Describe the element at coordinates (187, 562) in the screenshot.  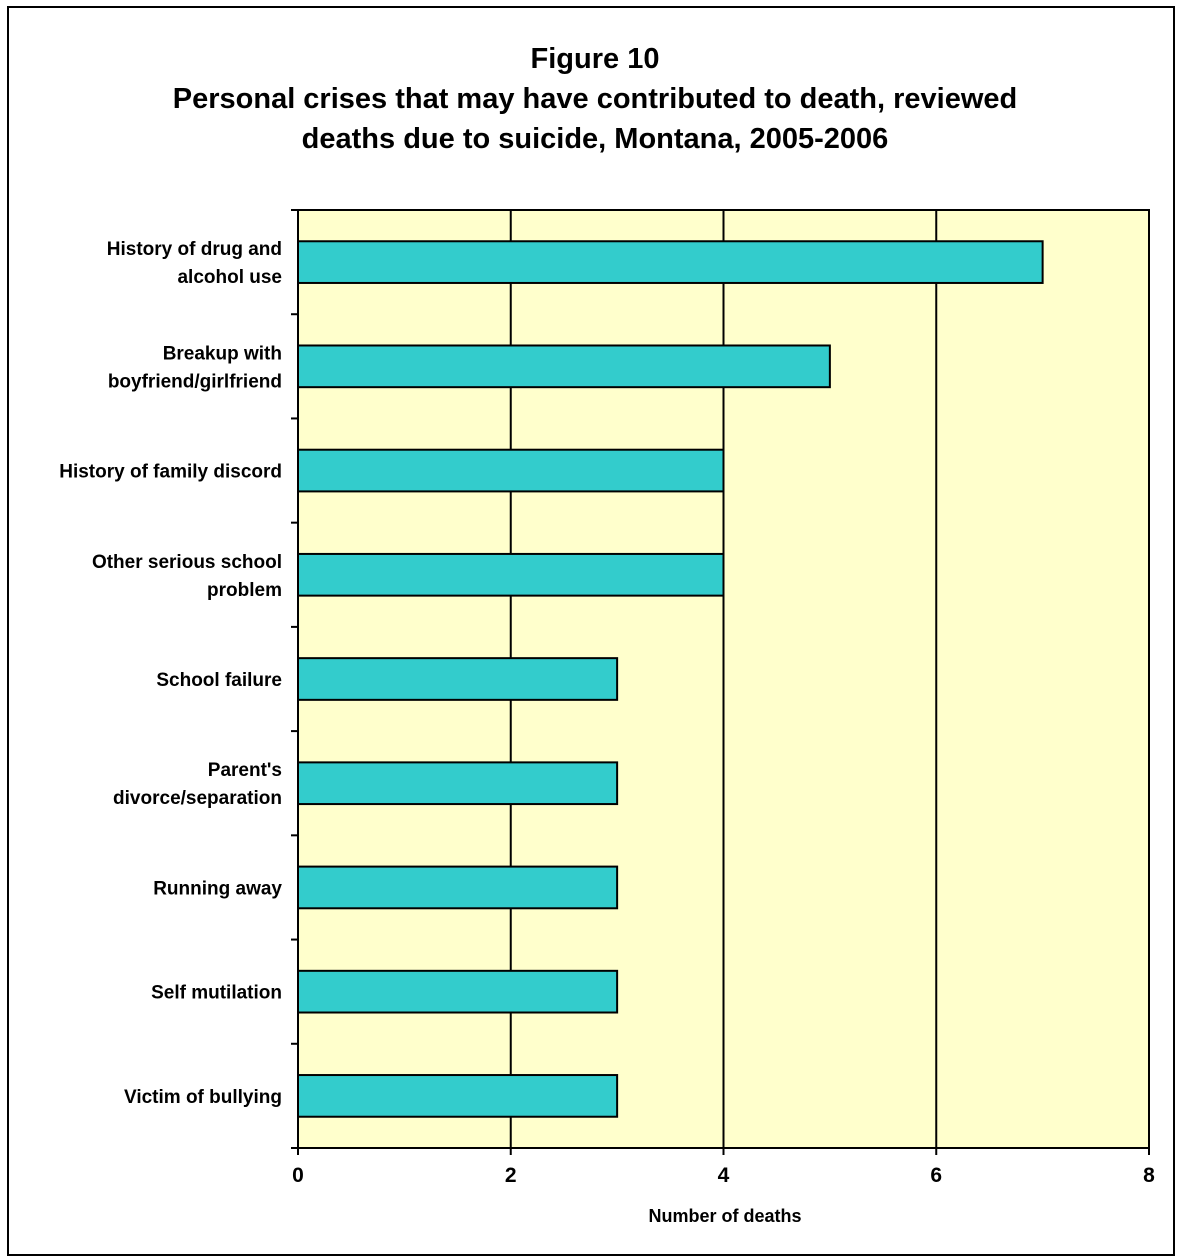
I see `category-label: Other serious school` at that location.